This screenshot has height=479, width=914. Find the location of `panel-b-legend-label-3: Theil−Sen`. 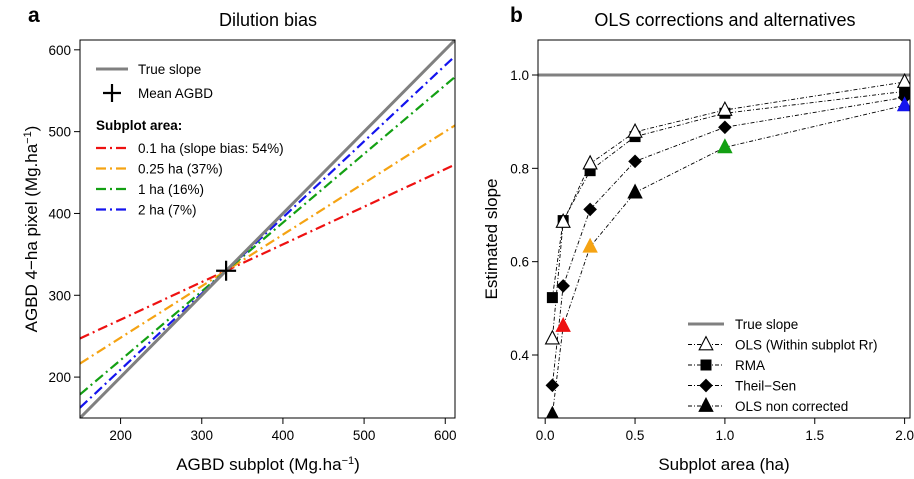

panel-b-legend-label-3: Theil−Sen is located at coordinates (765, 386).